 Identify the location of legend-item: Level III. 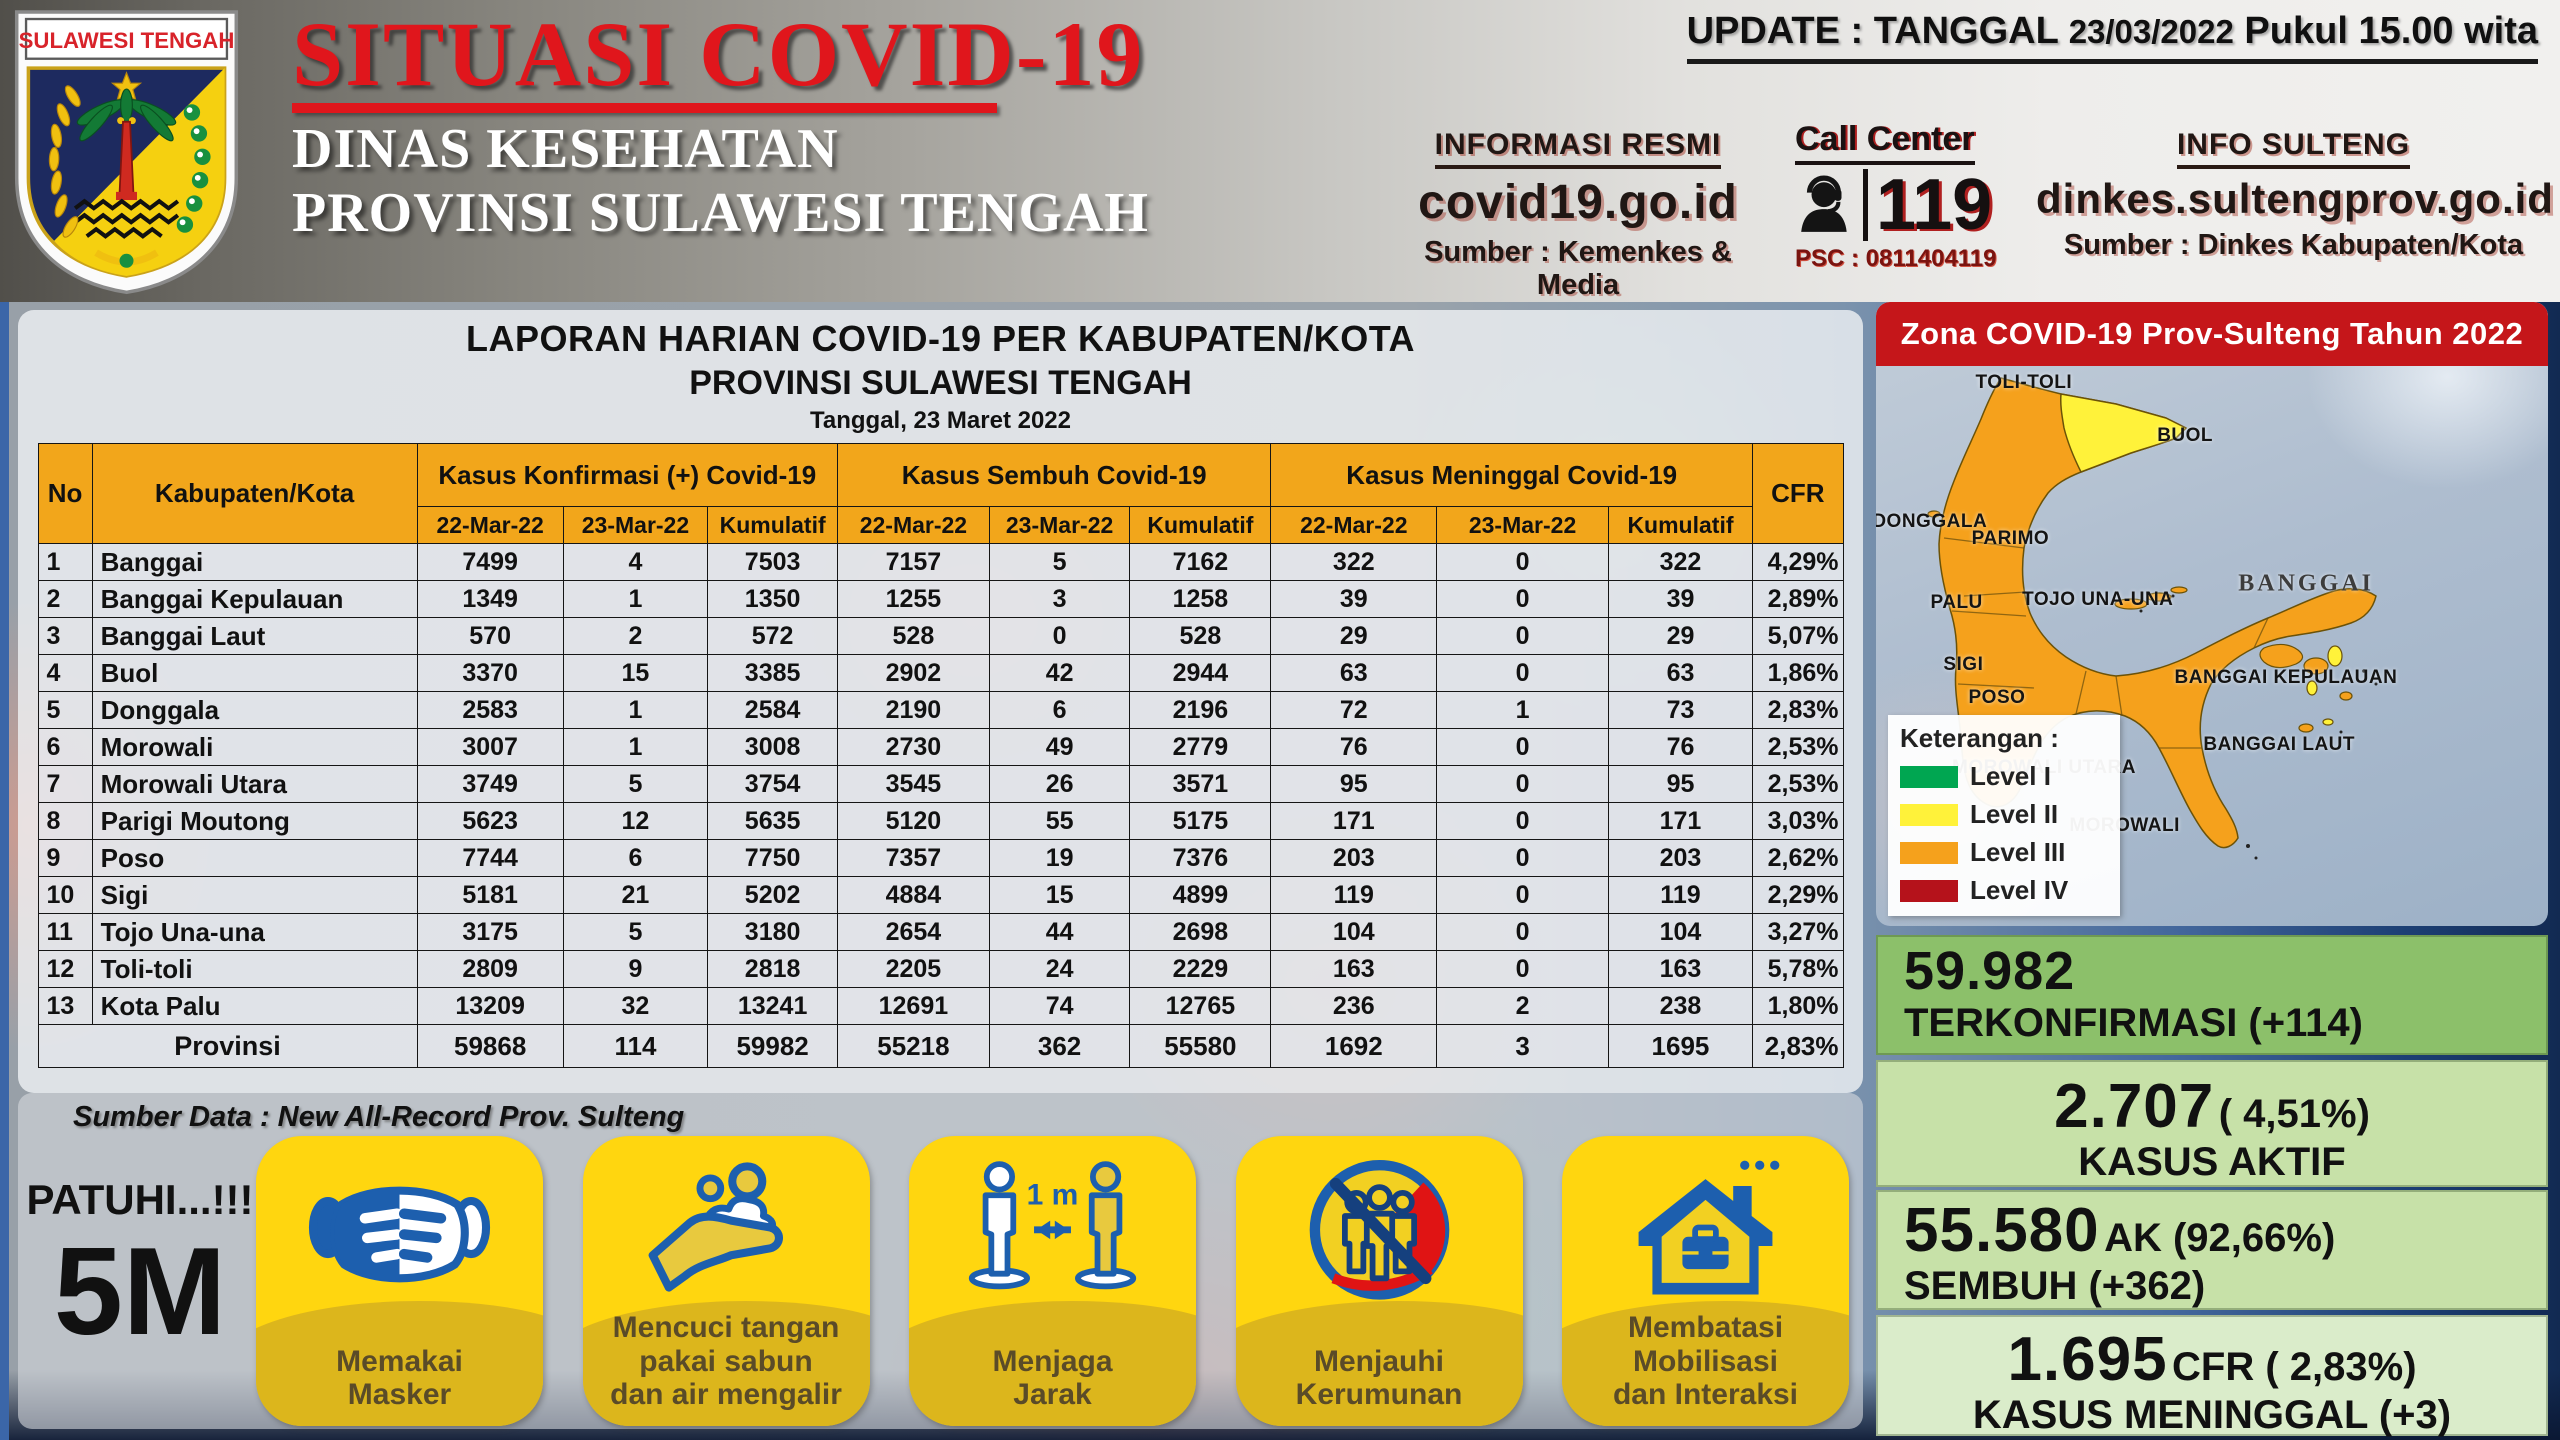
(2004, 852).